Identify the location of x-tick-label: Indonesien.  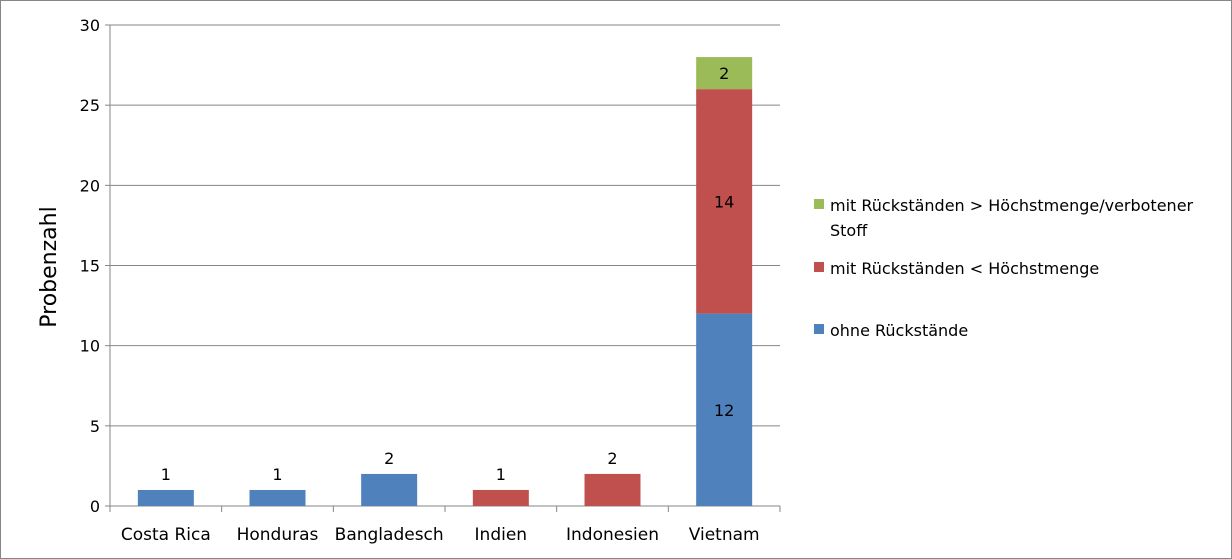
(612, 535).